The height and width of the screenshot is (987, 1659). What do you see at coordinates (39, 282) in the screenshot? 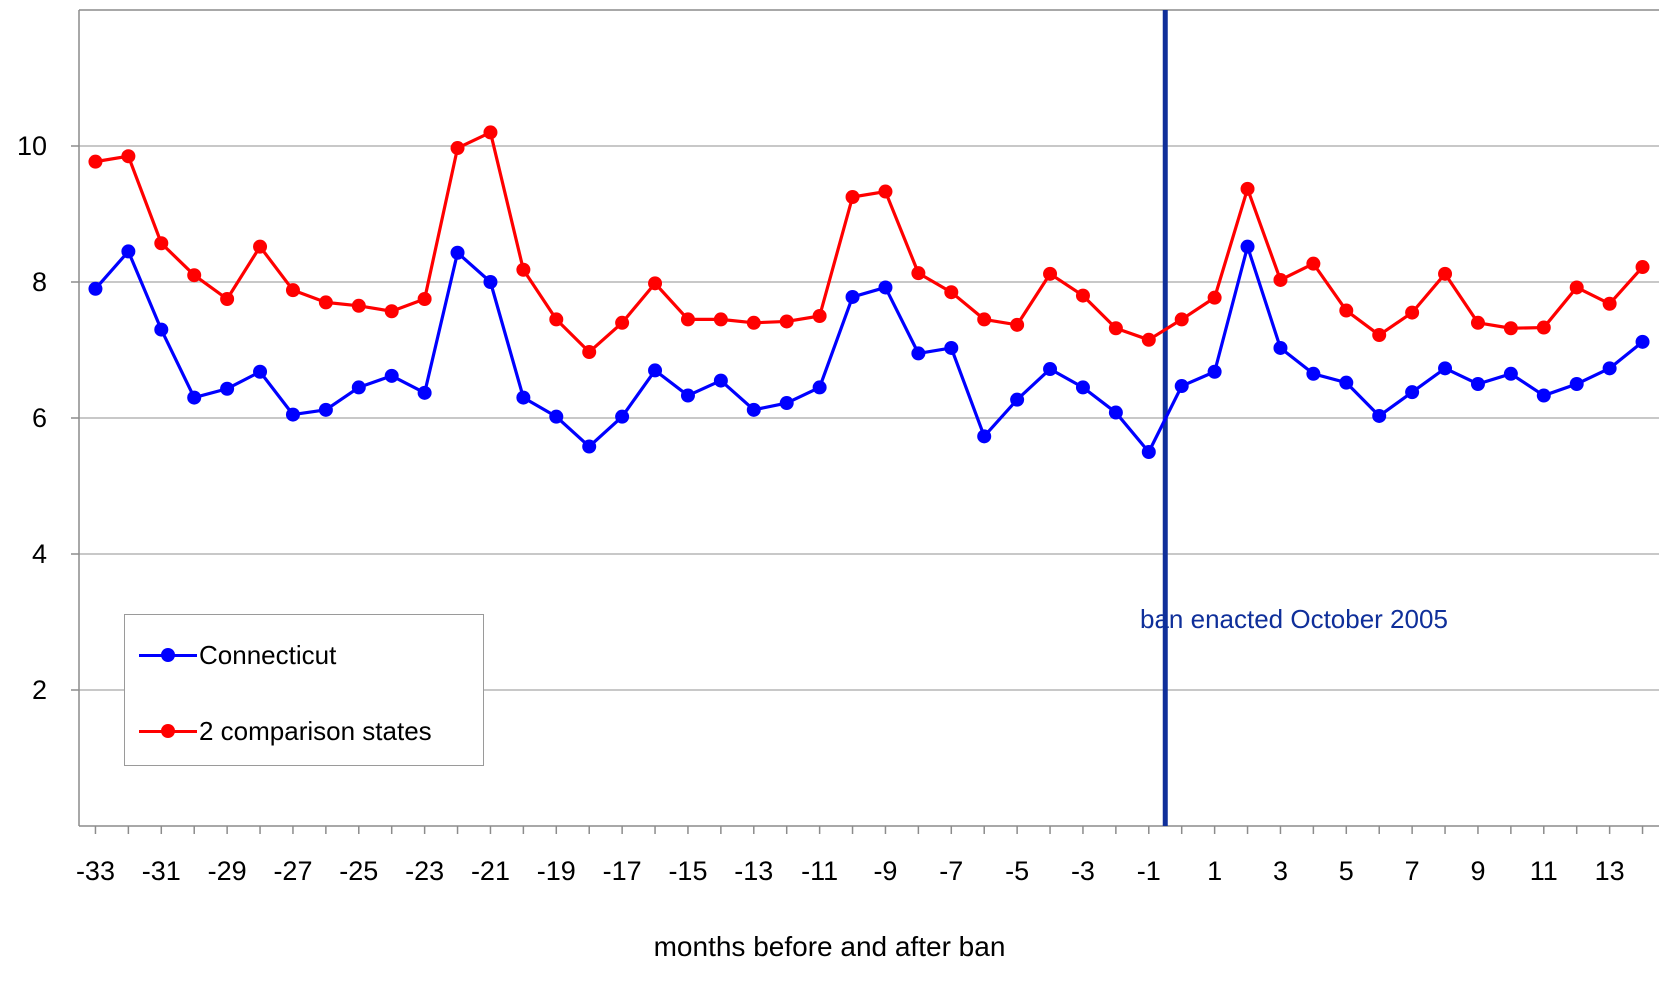
I see `y-tick-label: 8` at bounding box center [39, 282].